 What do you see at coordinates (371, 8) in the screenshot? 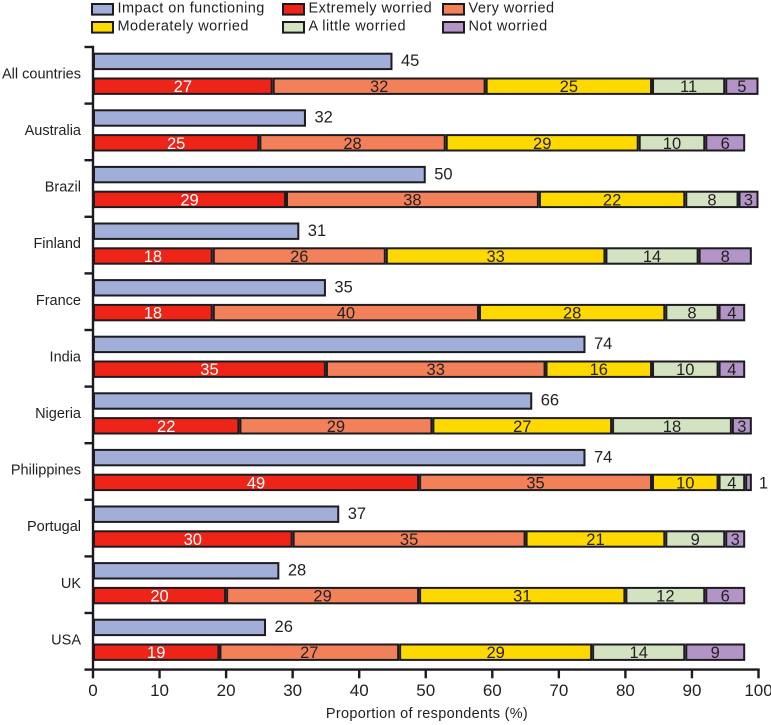
I see `svg-text: Extremely worried` at bounding box center [371, 8].